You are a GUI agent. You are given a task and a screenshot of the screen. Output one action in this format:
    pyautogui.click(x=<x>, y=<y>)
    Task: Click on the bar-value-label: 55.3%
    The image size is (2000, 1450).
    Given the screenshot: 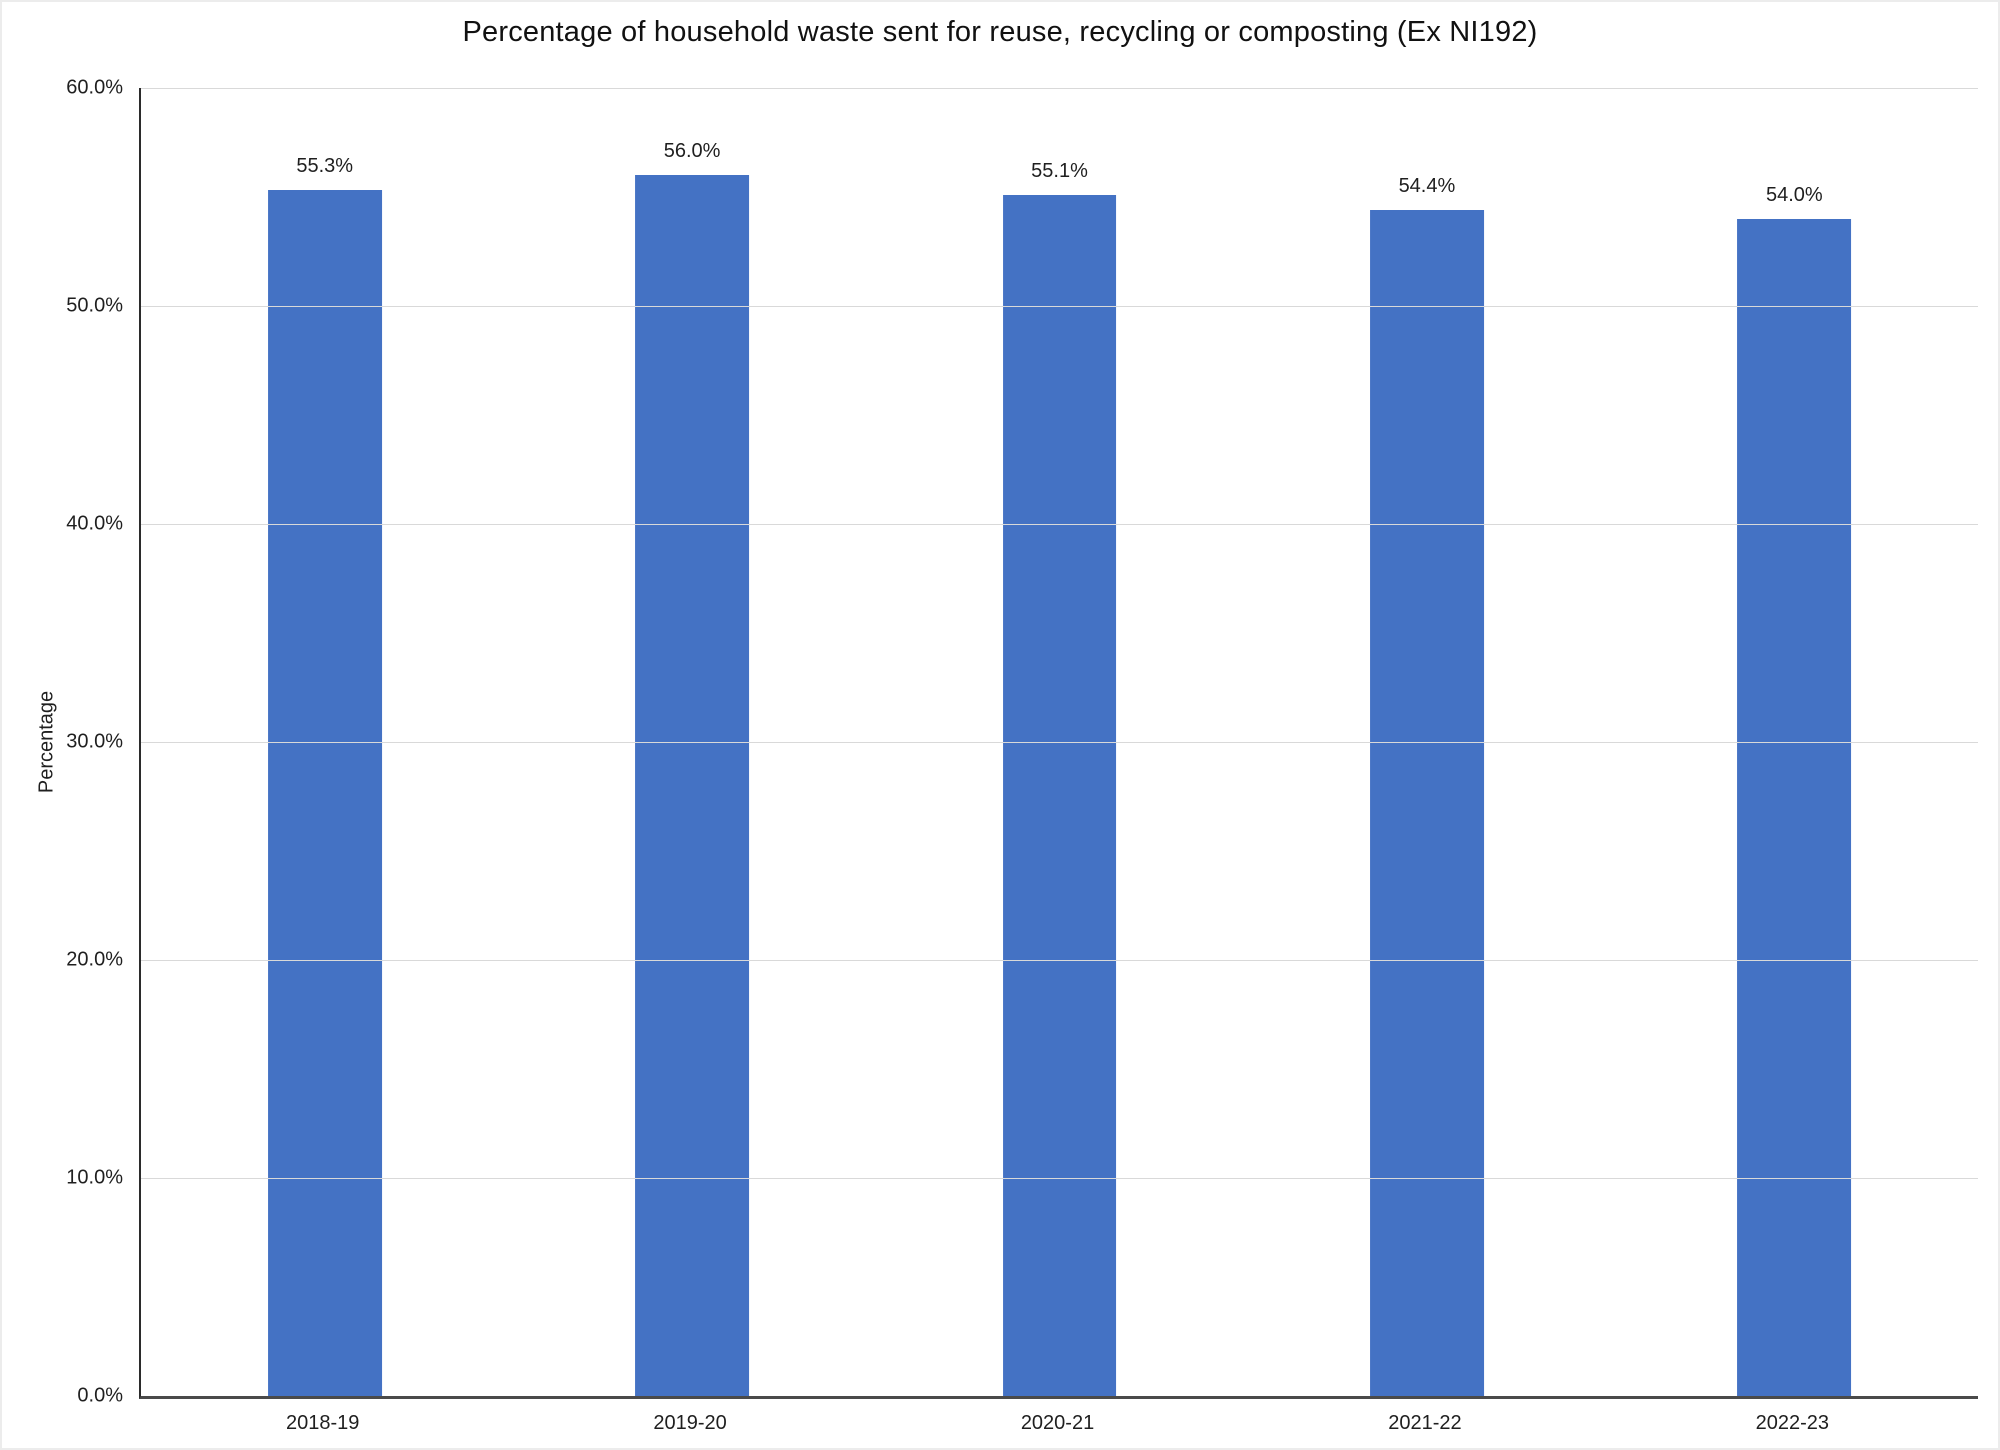 What is the action you would take?
    pyautogui.click(x=325, y=166)
    